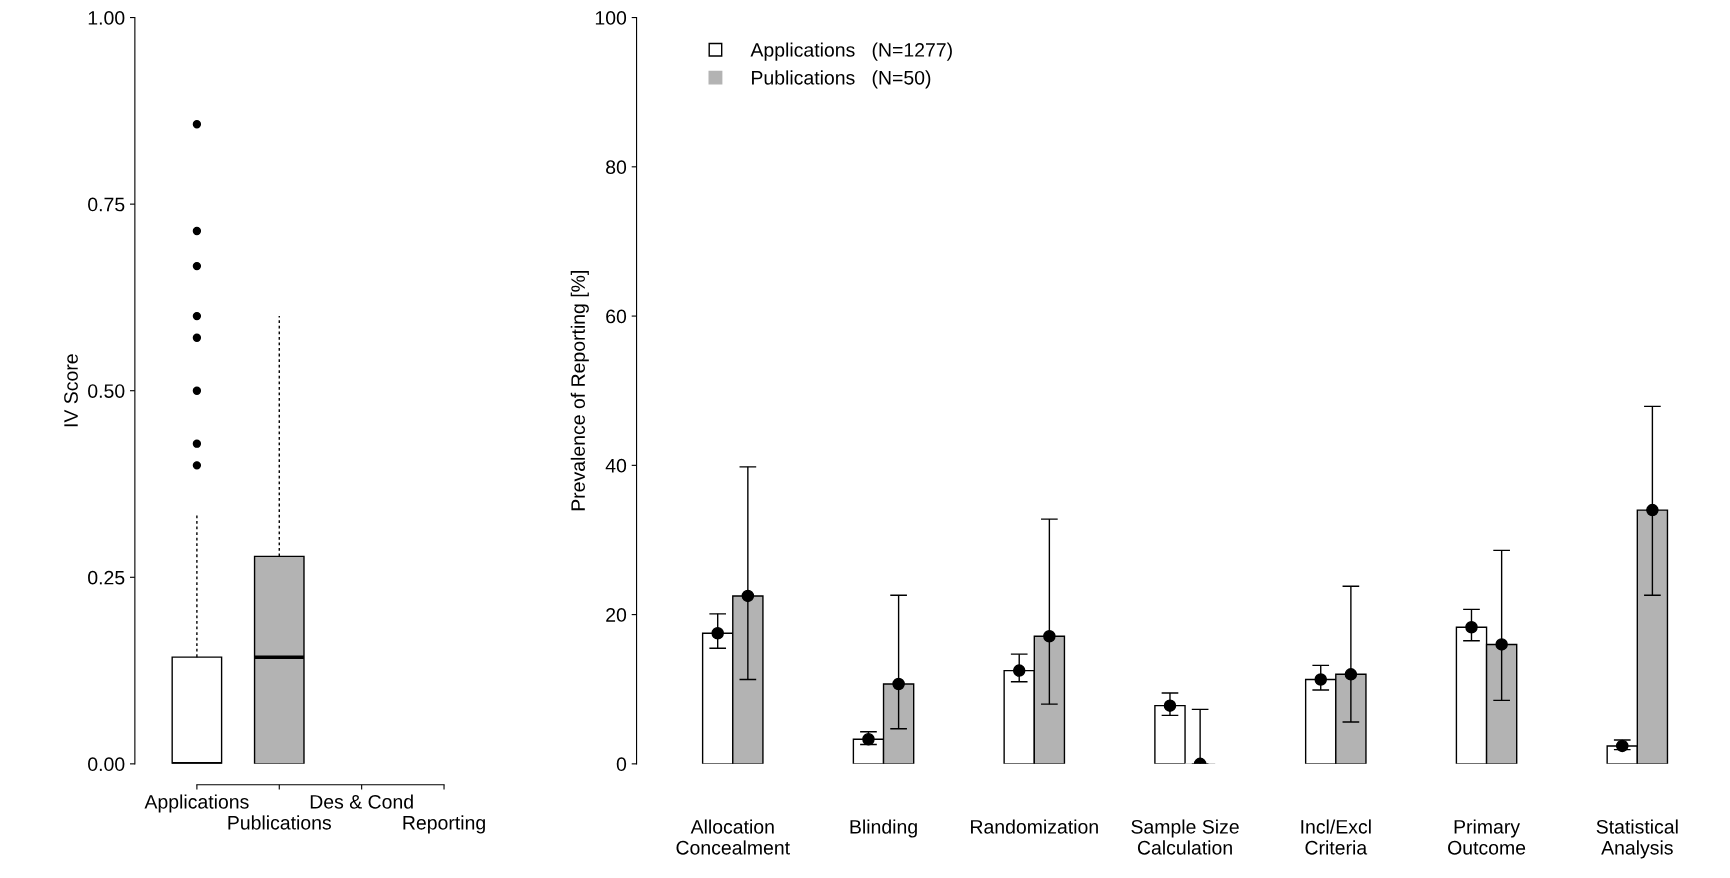  Describe the element at coordinates (883, 828) in the screenshot. I see `x-tick-label: Blinding` at that location.